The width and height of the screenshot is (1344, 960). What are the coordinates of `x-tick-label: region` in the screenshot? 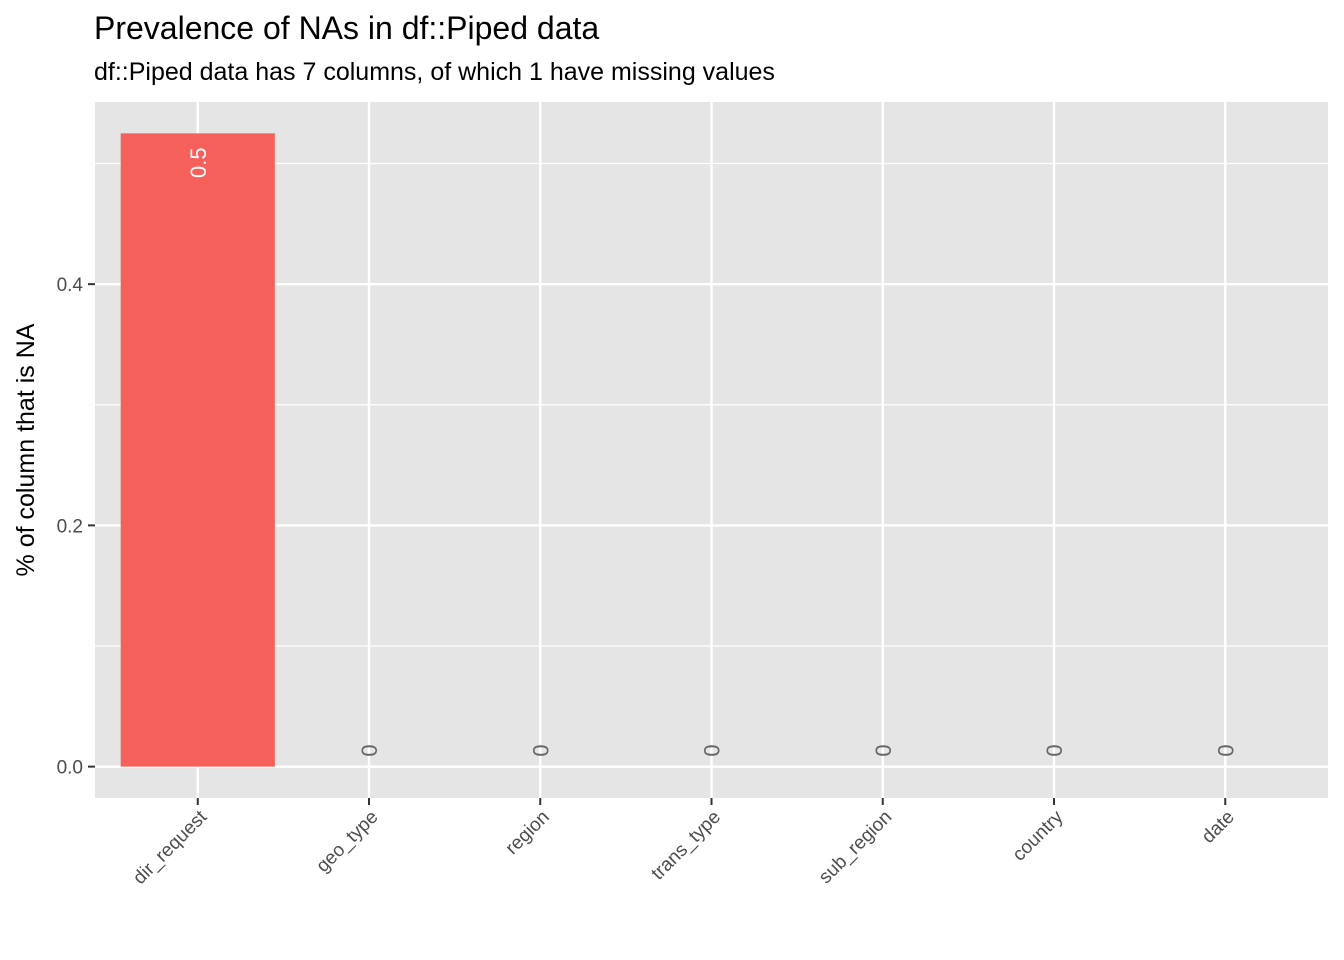 It's located at (528, 833).